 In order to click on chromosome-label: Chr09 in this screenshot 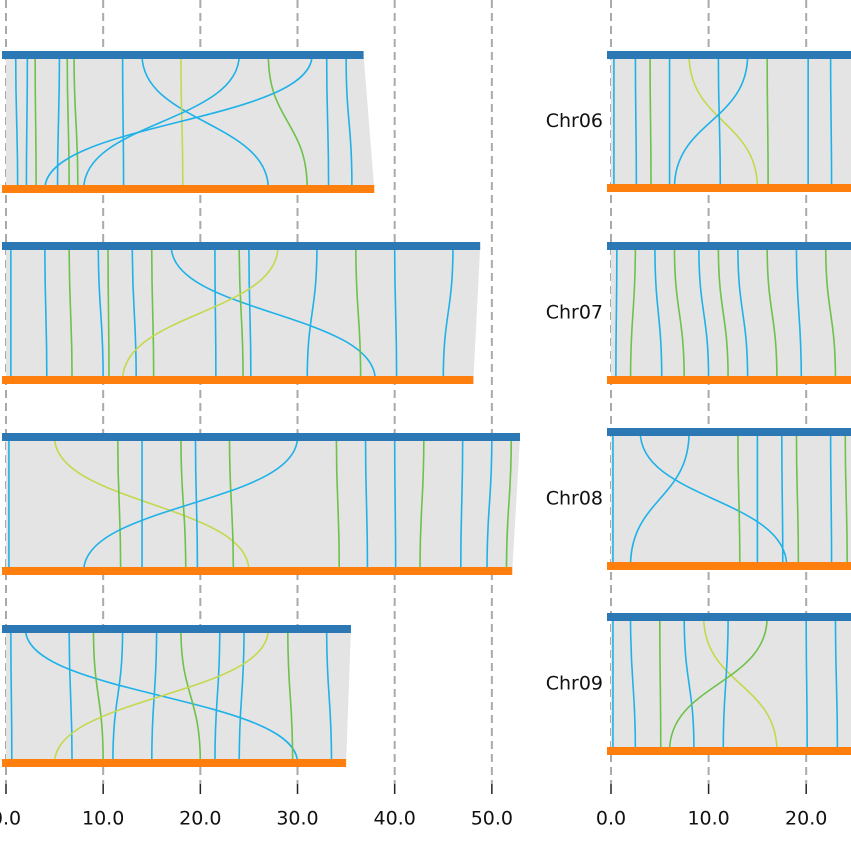, I will do `click(574, 684)`.